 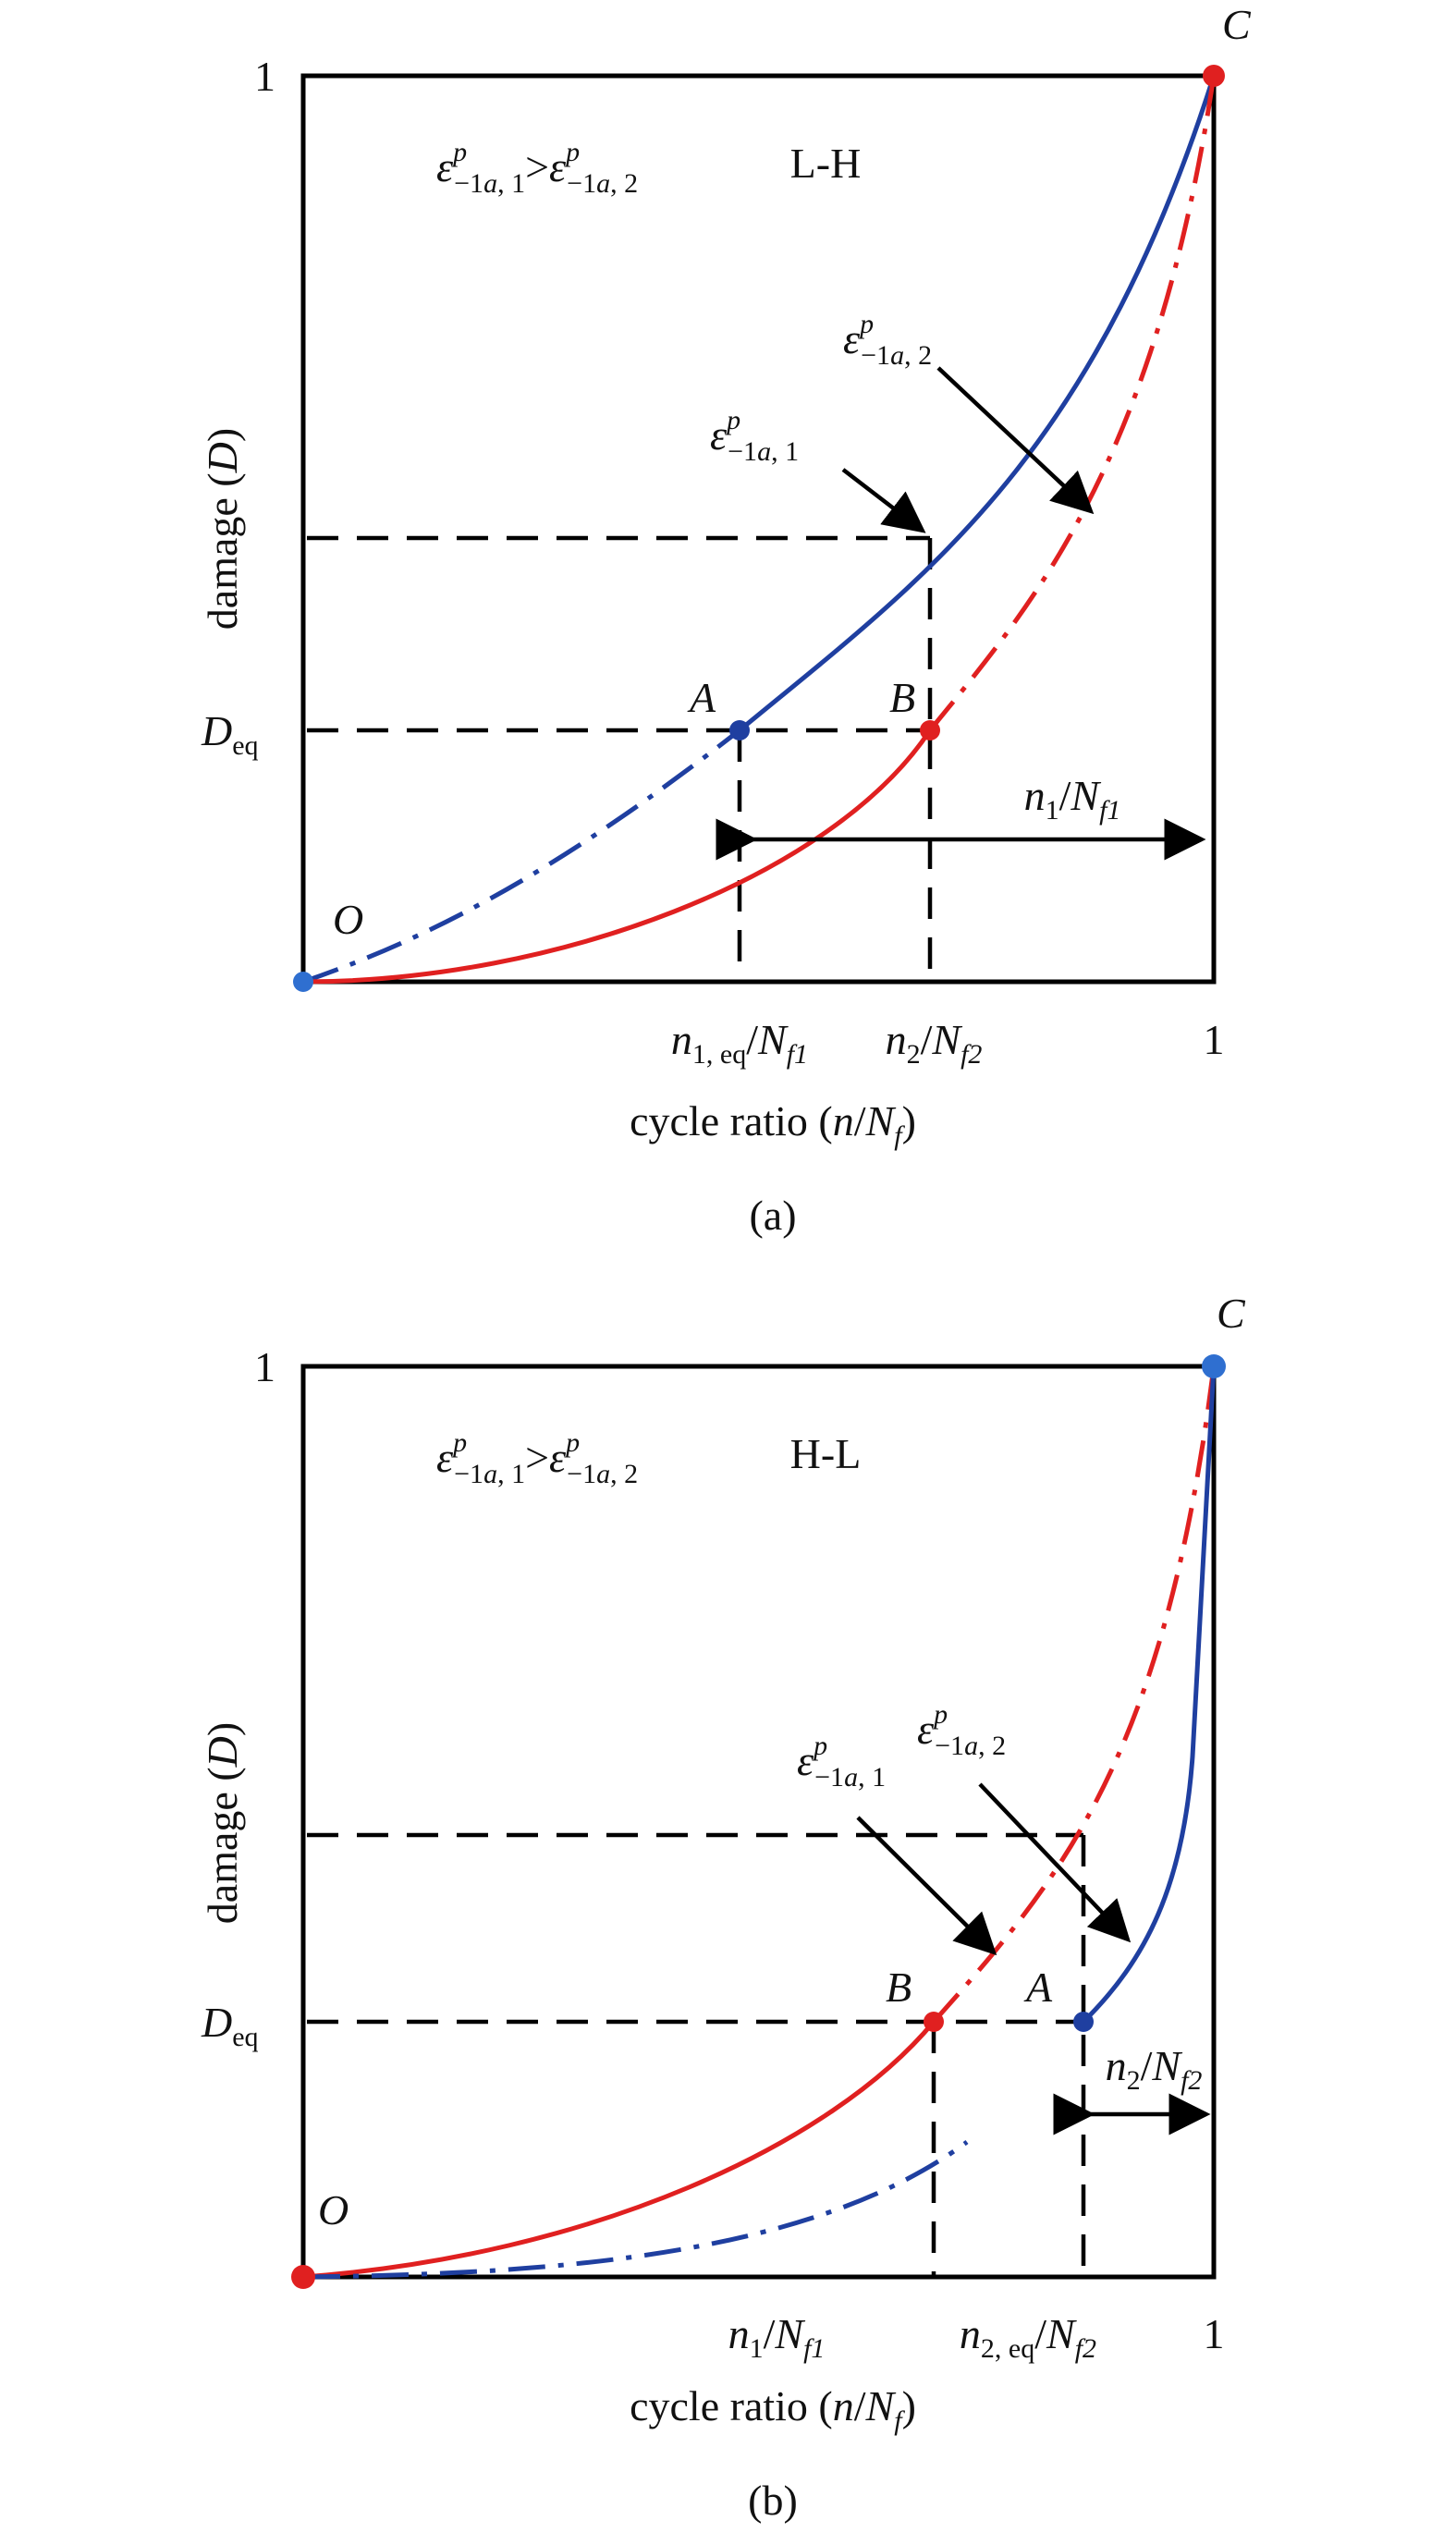 What do you see at coordinates (1028, 2337) in the screenshot?
I see `x-tick-2: n2, eq/Nf2` at bounding box center [1028, 2337].